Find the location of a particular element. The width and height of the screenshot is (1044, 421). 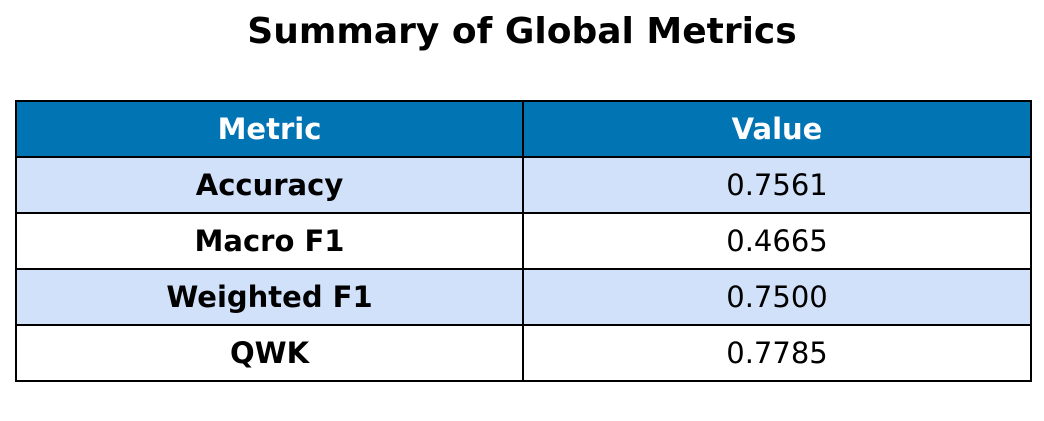

chart-title: Summary of Global Metrics is located at coordinates (522, 31).